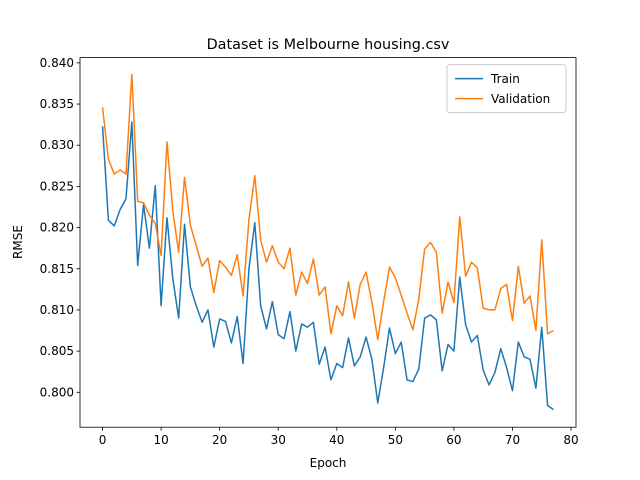 The width and height of the screenshot is (640, 480). What do you see at coordinates (328, 463) in the screenshot?
I see `x-axis-label: Epoch` at bounding box center [328, 463].